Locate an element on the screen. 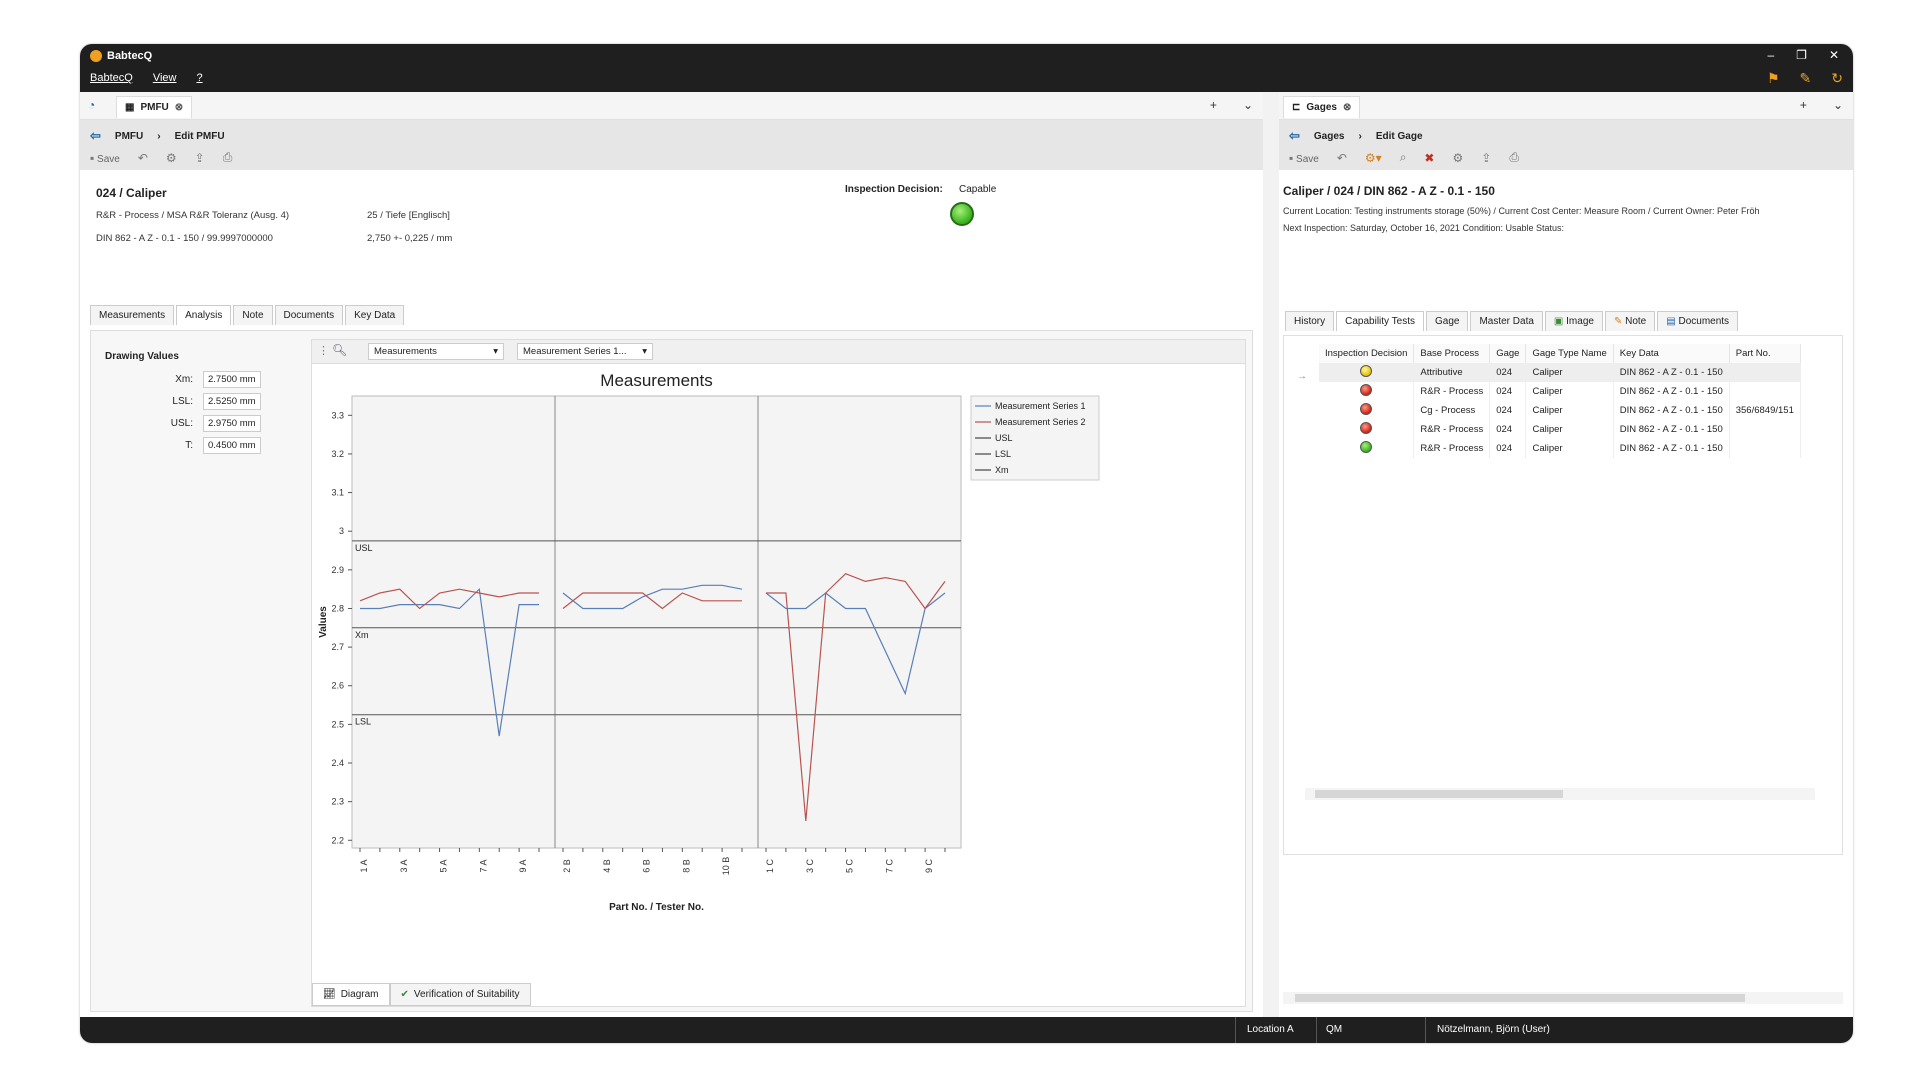 This screenshot has width=1920, height=1080. doc-tab-strip: ◔ ▦ PMFU ⊗ + ⌄ is located at coordinates (671, 106).